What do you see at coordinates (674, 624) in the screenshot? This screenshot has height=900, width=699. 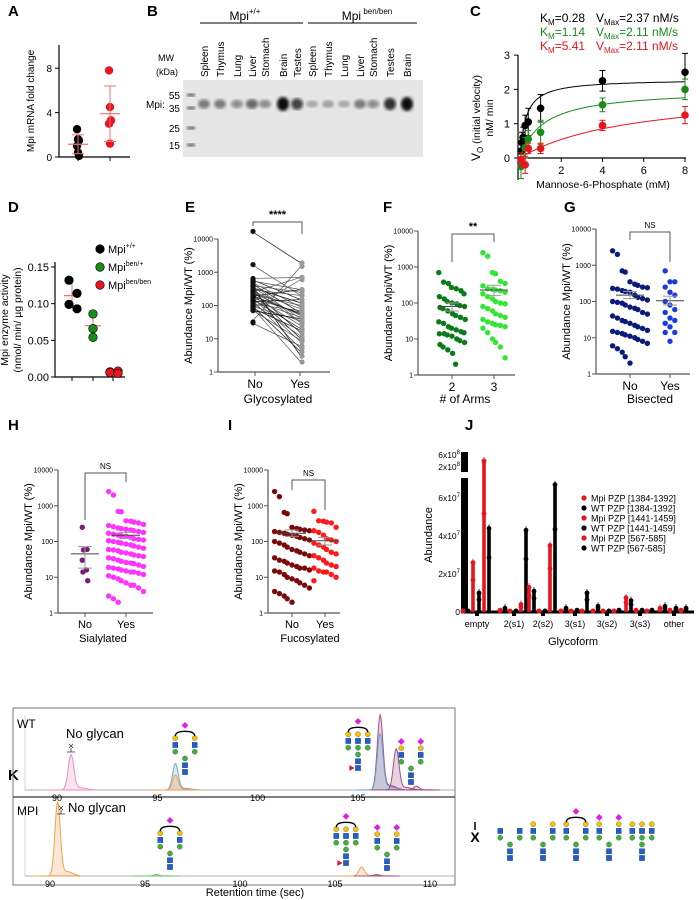 I see `x-tick-label: other` at bounding box center [674, 624].